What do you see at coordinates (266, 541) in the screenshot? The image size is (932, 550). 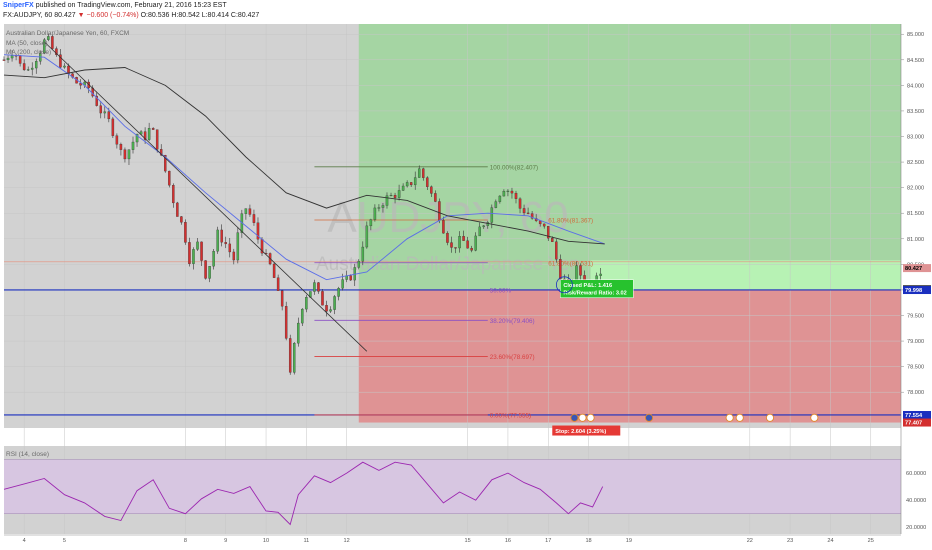 I see `time-tick-label: 10` at bounding box center [266, 541].